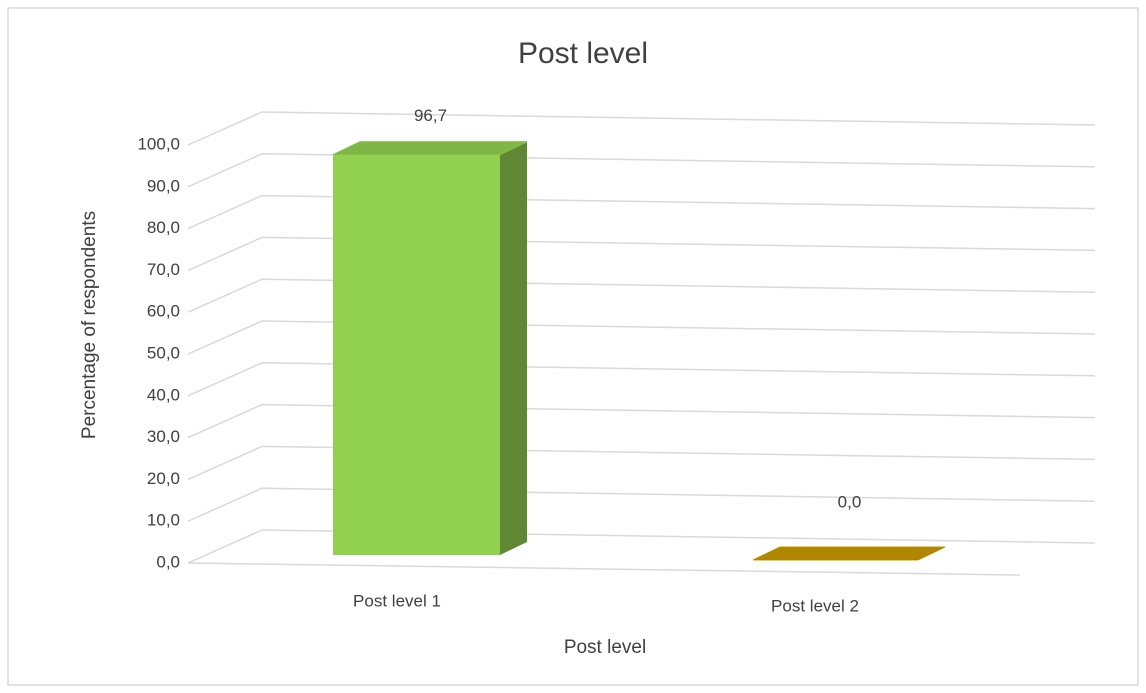 The width and height of the screenshot is (1146, 693). Describe the element at coordinates (163, 436) in the screenshot. I see `y-tick-label: 30,0` at that location.